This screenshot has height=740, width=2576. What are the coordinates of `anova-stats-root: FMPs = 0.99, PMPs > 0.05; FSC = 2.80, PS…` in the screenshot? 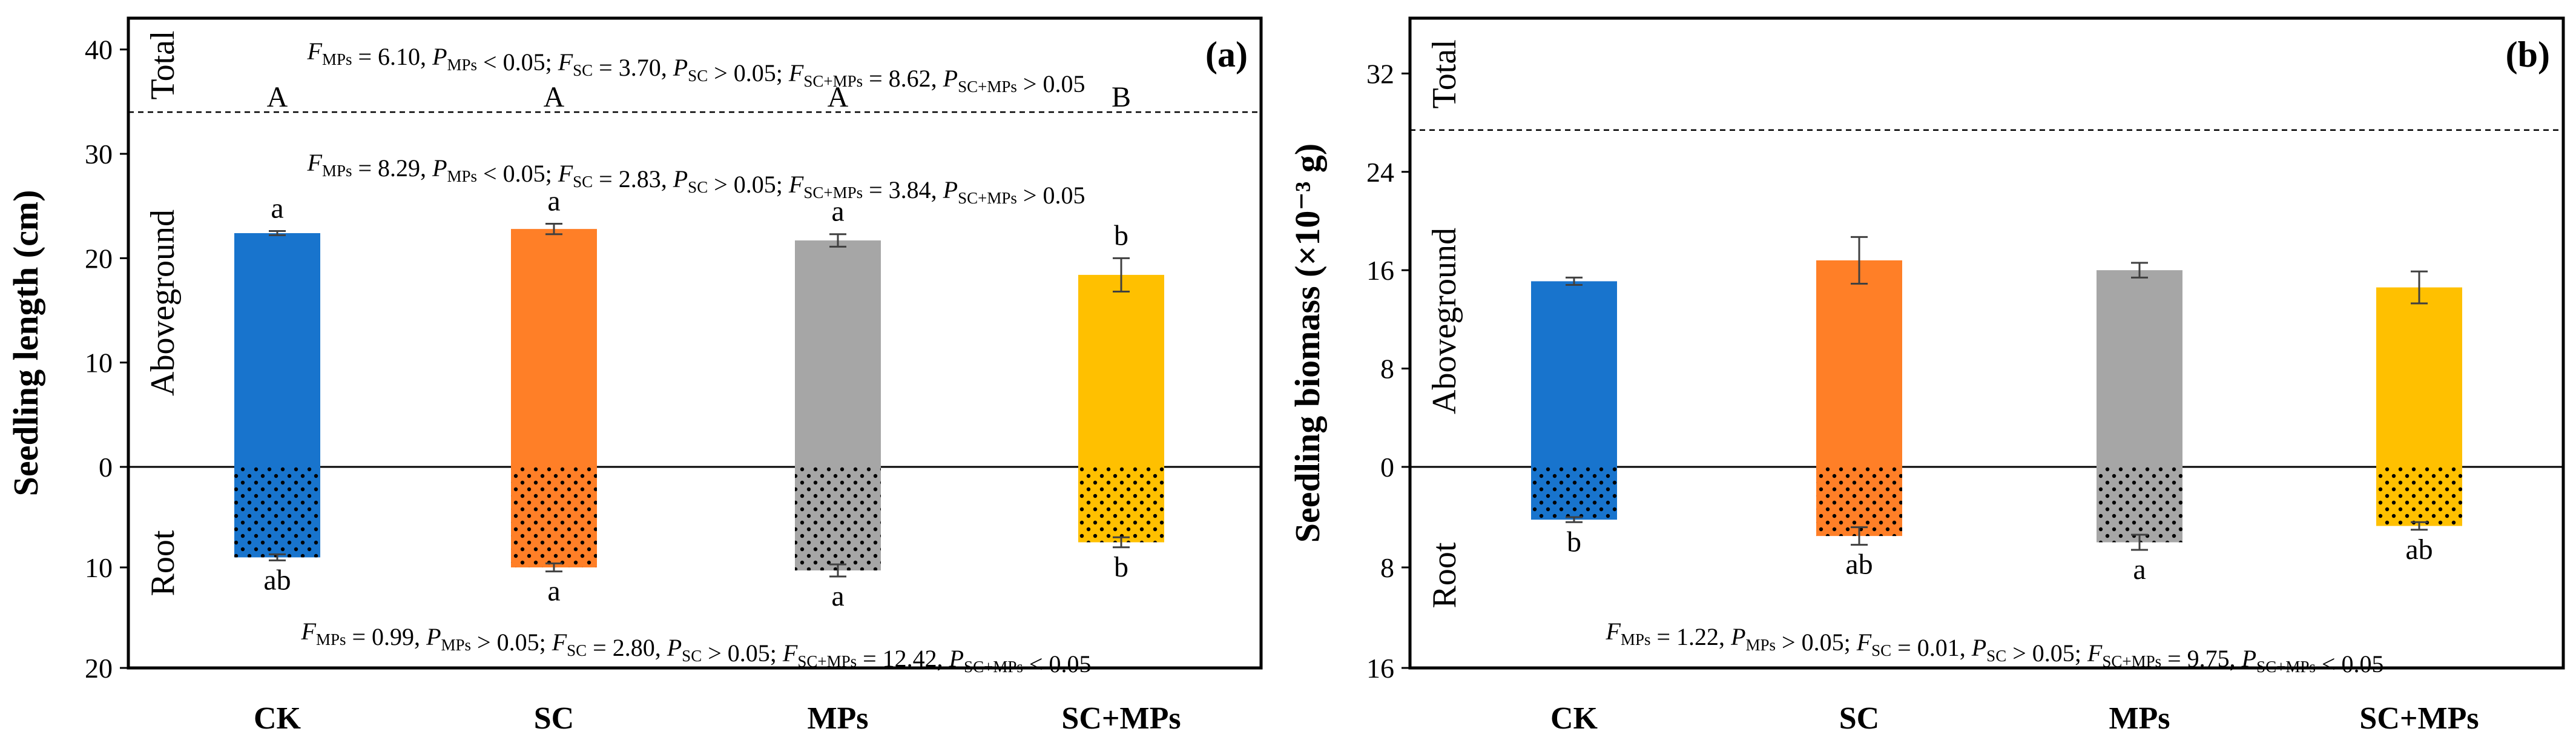 It's located at (696, 648).